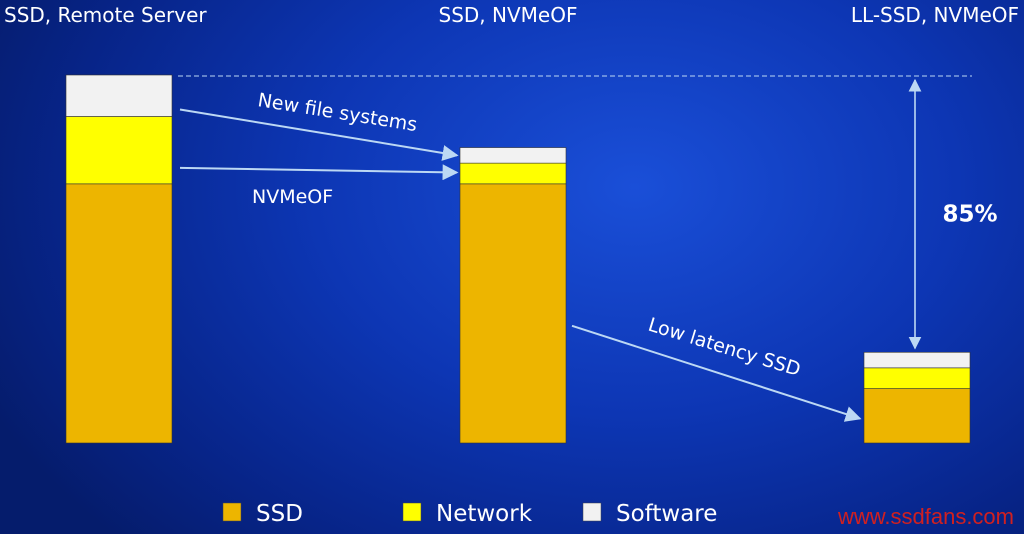  What do you see at coordinates (412, 512) in the screenshot?
I see `legend-swatch-network` at bounding box center [412, 512].